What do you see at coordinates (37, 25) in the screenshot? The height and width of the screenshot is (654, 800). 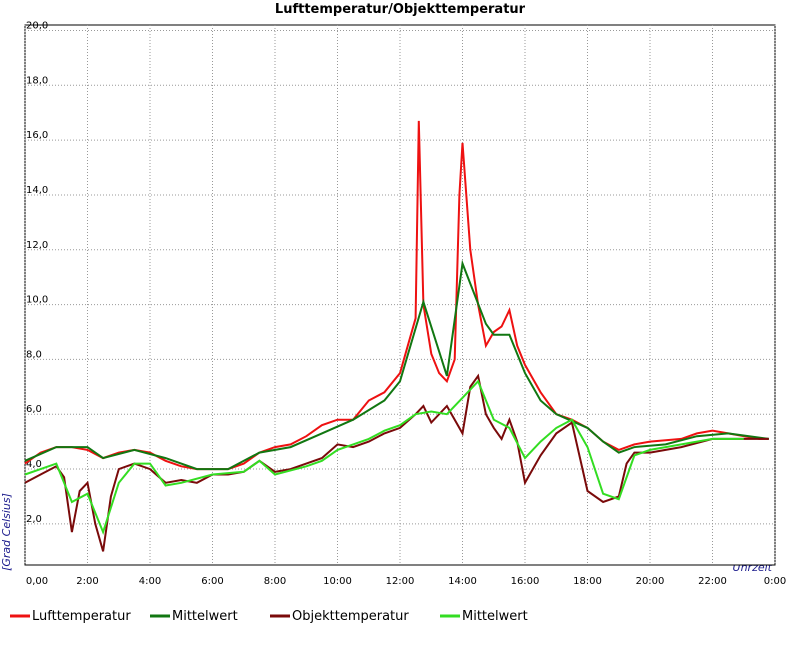 I see `y-tick-label: 20,0` at bounding box center [37, 25].